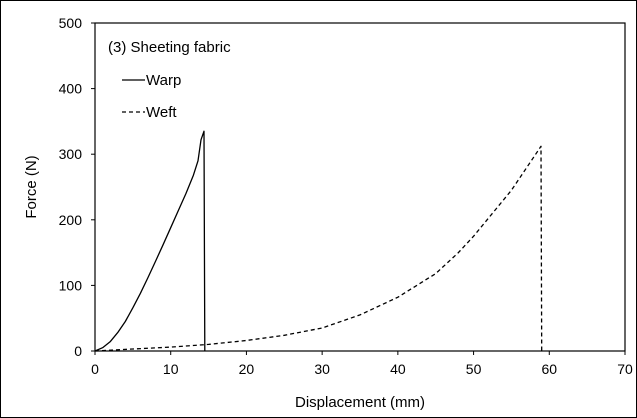  Describe the element at coordinates (169, 47) in the screenshot. I see `chart-annotation: (3) Sheeting fabric` at that location.